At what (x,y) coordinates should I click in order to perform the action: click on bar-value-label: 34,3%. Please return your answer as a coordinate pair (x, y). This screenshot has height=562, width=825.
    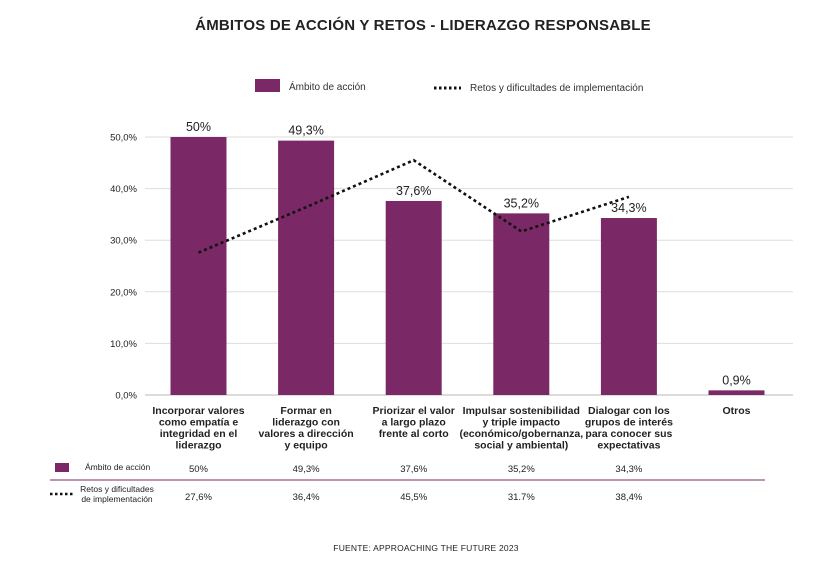
    Looking at the image, I should click on (628, 208).